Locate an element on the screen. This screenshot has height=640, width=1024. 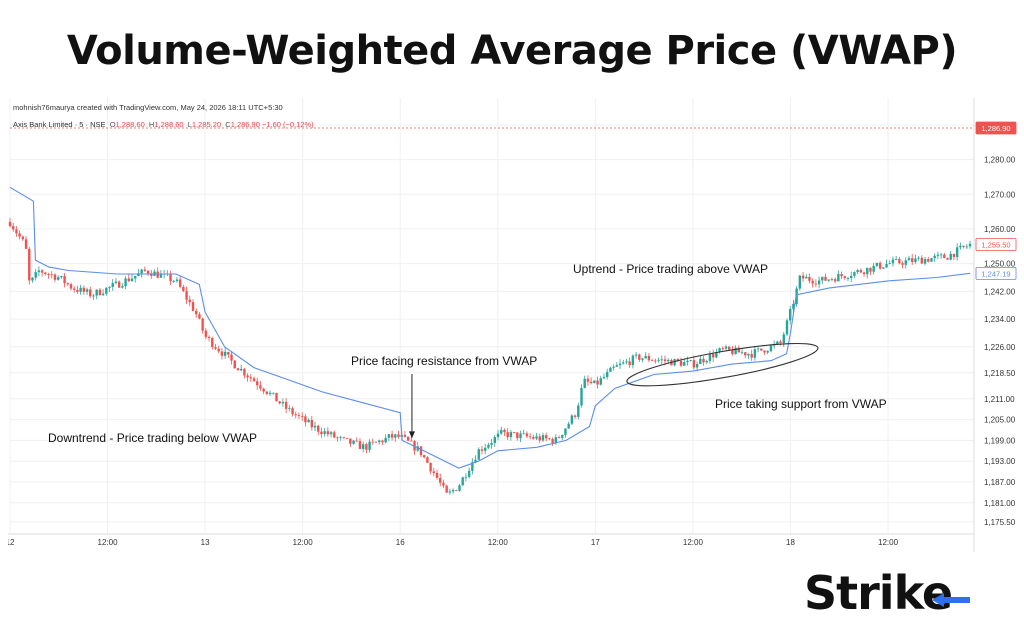
y-tick-label: 1,260.00 is located at coordinates (1000, 229).